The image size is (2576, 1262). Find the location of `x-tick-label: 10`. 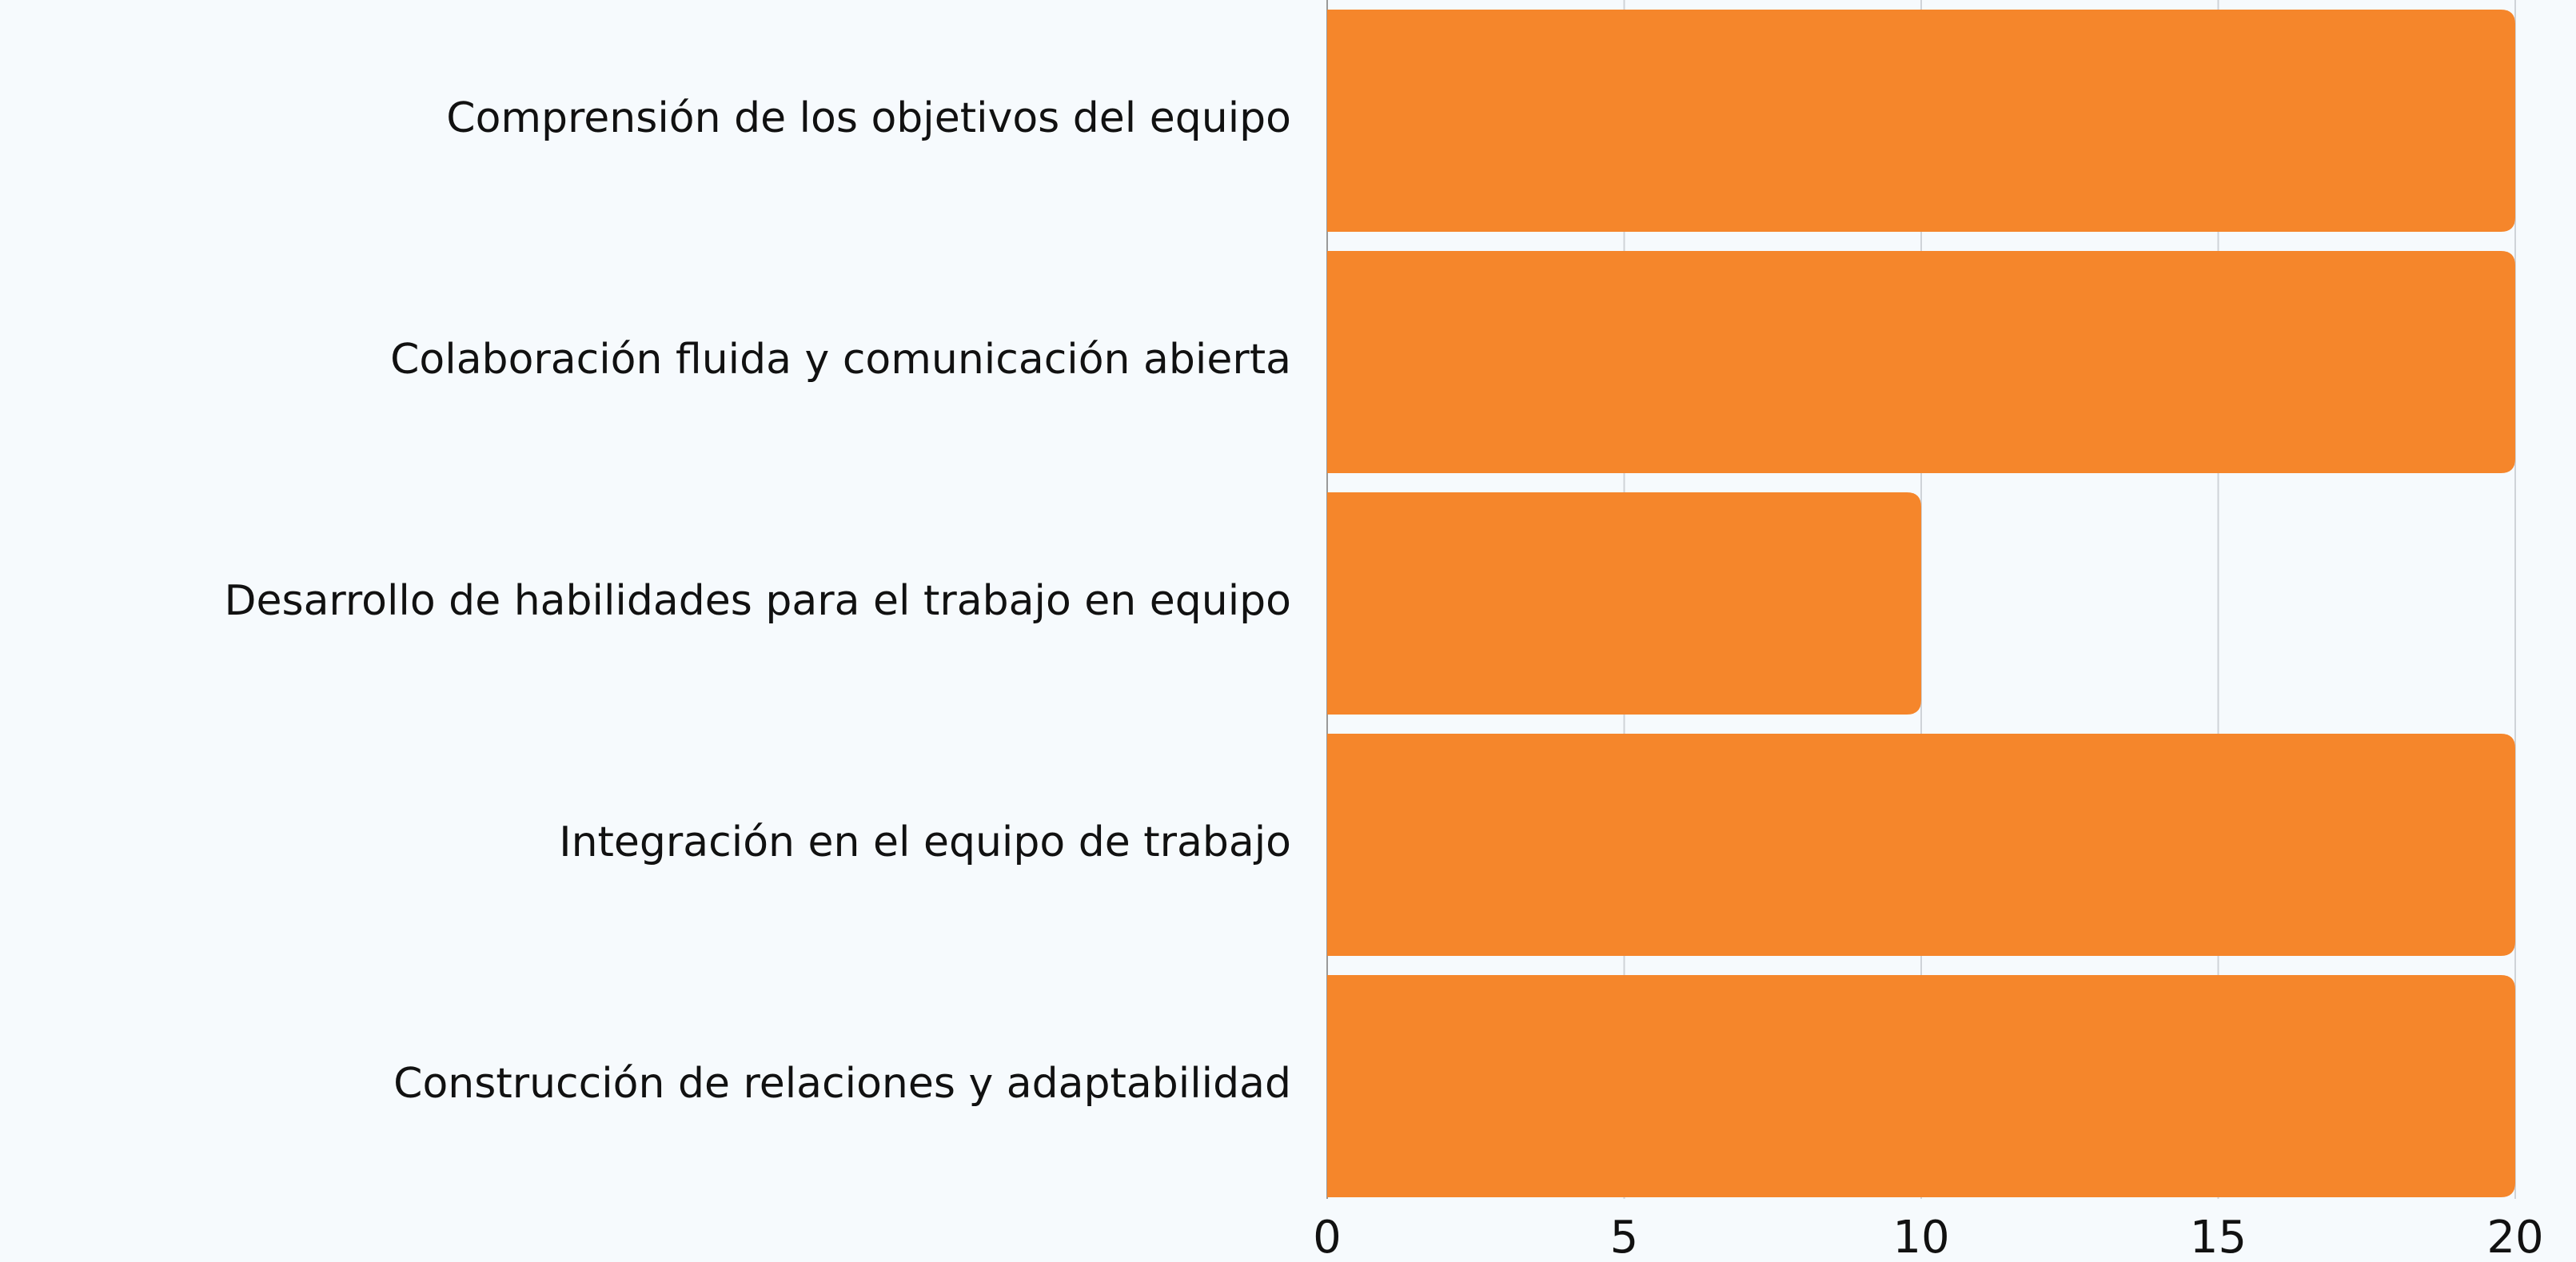

x-tick-label: 10 is located at coordinates (1921, 1237).